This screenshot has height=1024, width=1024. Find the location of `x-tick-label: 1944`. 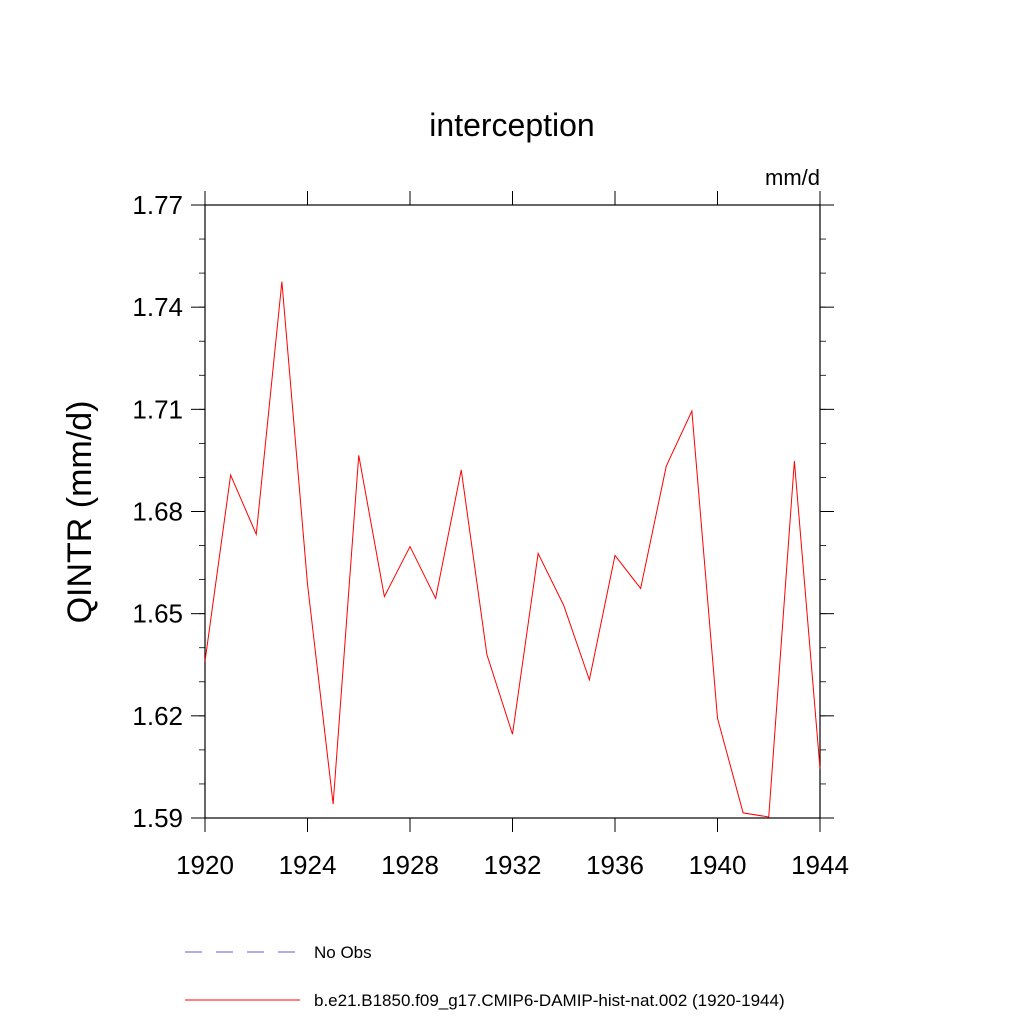

x-tick-label: 1944 is located at coordinates (820, 865).